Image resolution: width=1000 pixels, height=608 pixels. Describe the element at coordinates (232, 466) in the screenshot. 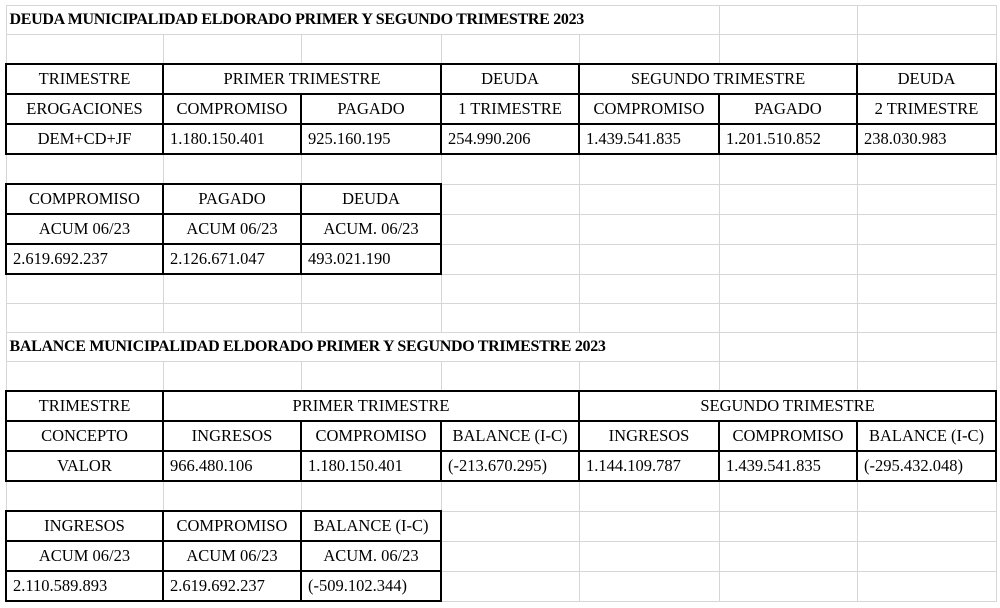

I see `value-cell: 966.480.106` at that location.